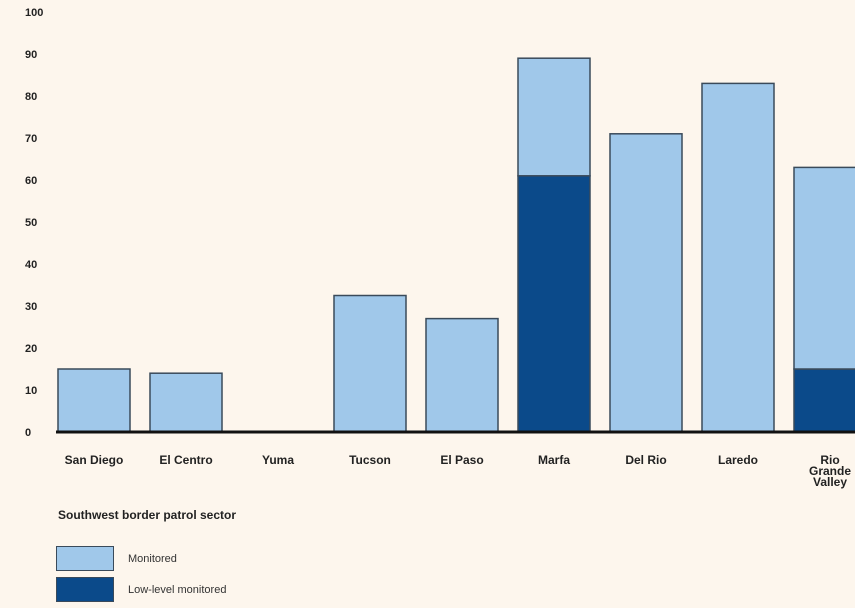  Describe the element at coordinates (824, 268) in the screenshot. I see `bar-monitored-rio-grande-valley` at that location.